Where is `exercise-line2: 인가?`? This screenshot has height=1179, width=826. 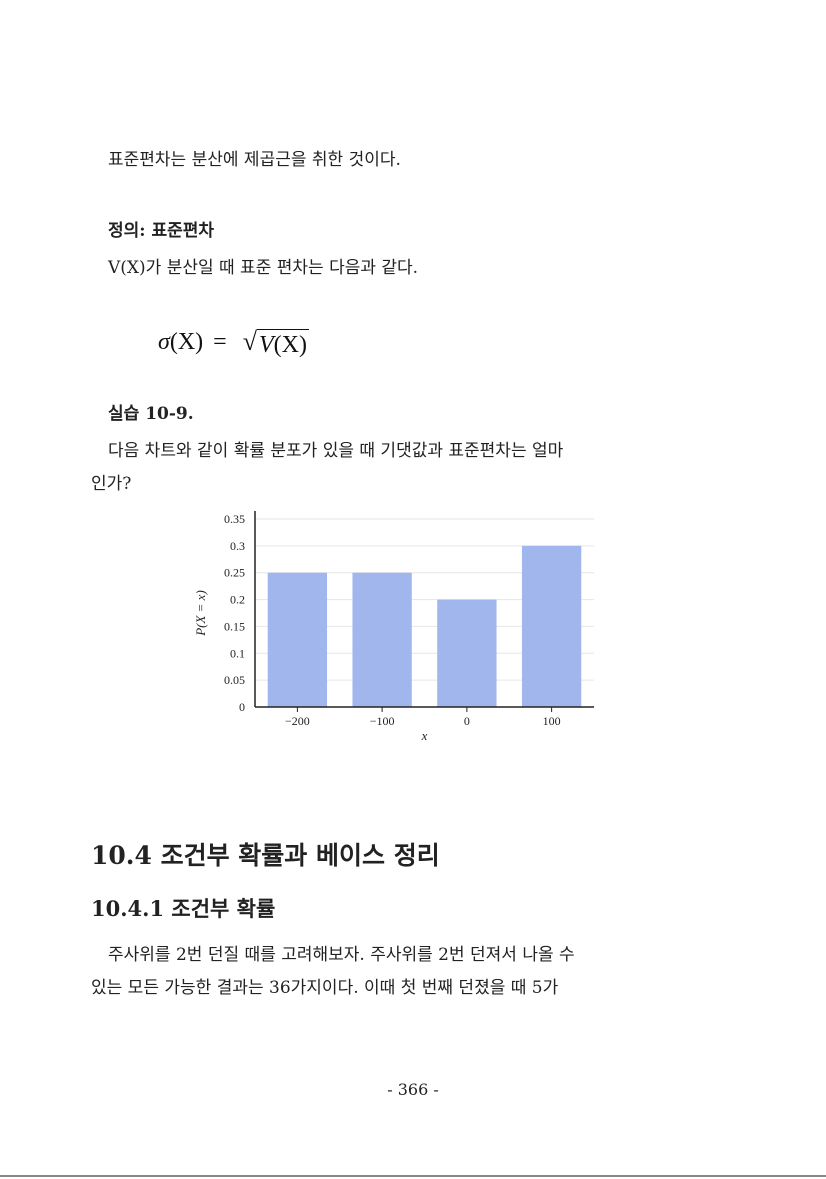 exercise-line2: 인가? is located at coordinates (111, 484).